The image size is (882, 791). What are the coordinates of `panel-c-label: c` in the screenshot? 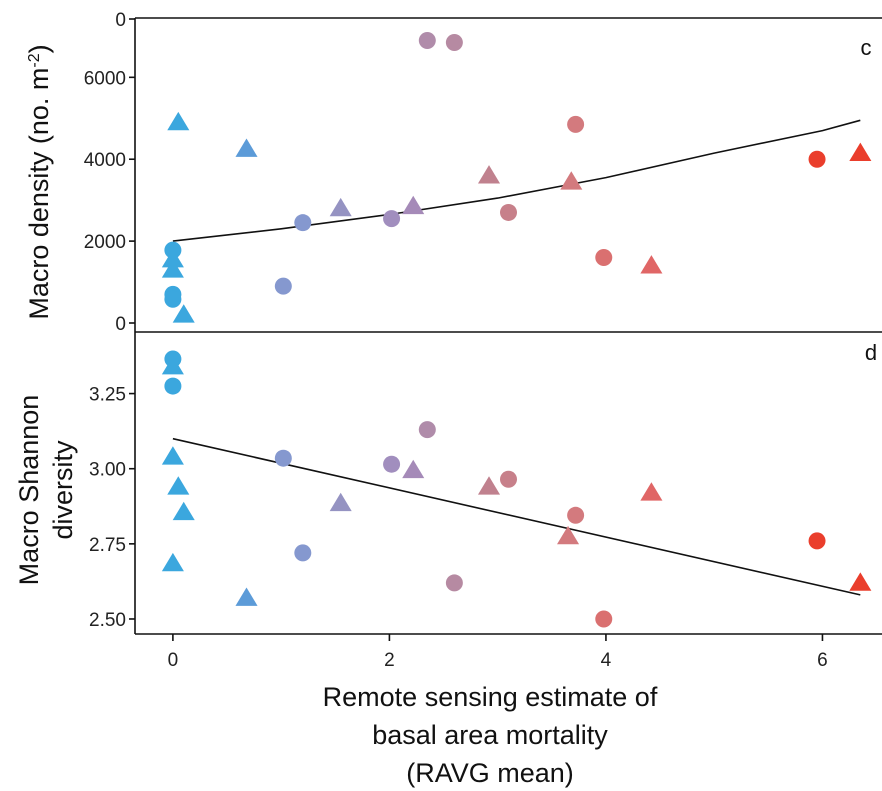 It's located at (866, 47).